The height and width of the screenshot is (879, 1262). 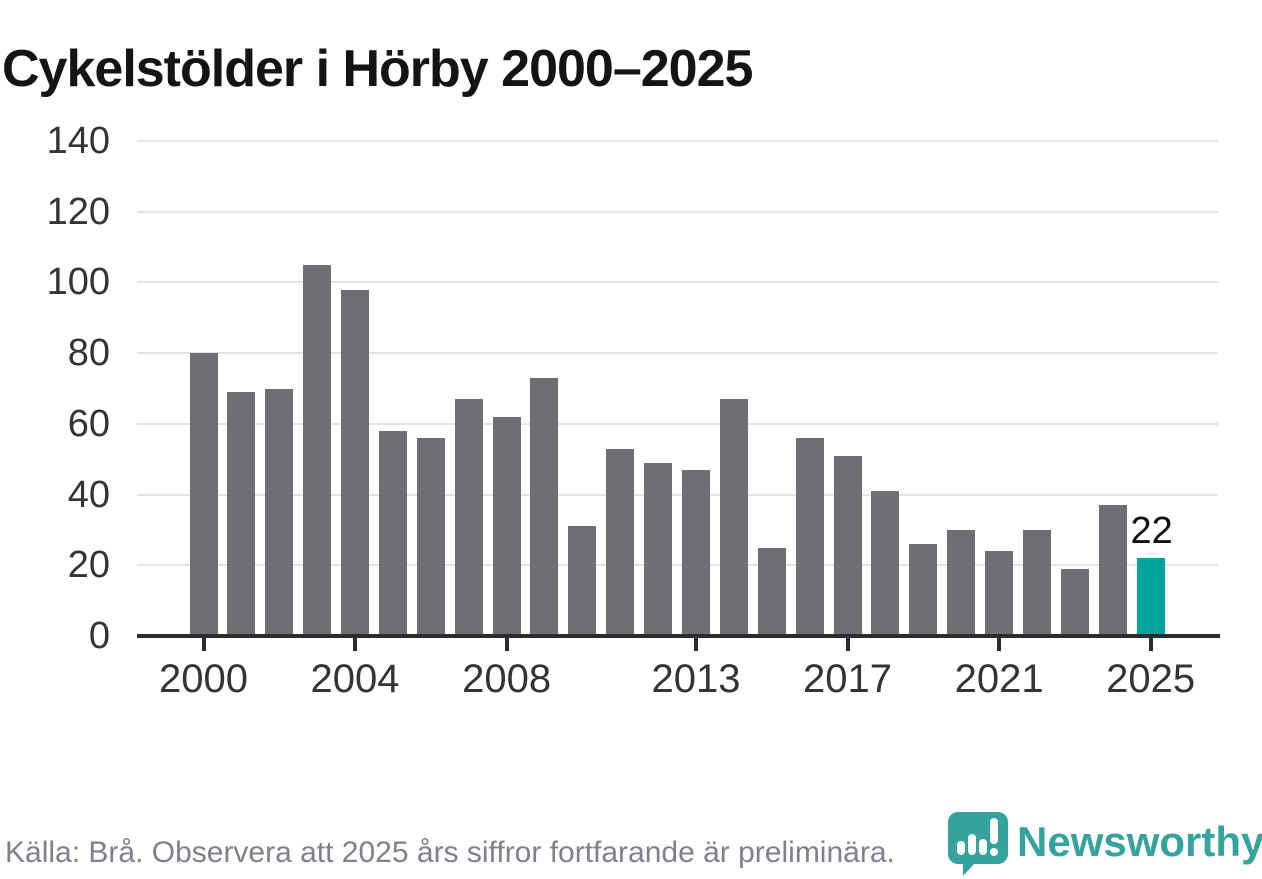 I want to click on bar-2000, so click(x=203, y=494).